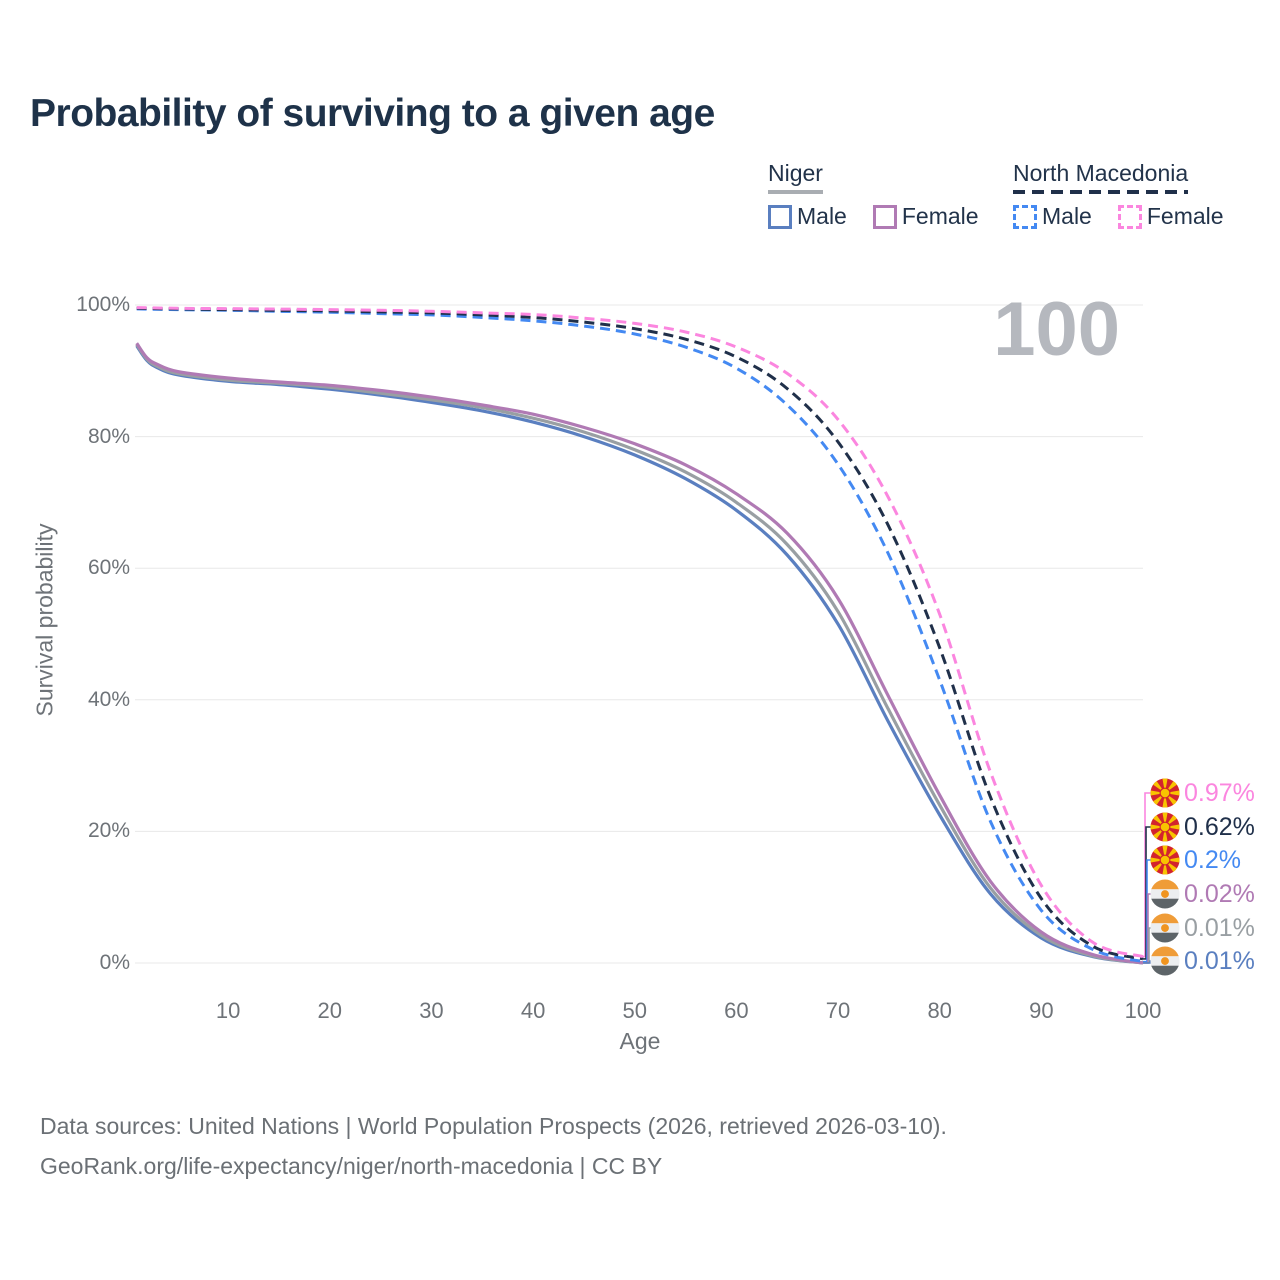  What do you see at coordinates (634, 1010) in the screenshot?
I see `x-tick-label: 50` at bounding box center [634, 1010].